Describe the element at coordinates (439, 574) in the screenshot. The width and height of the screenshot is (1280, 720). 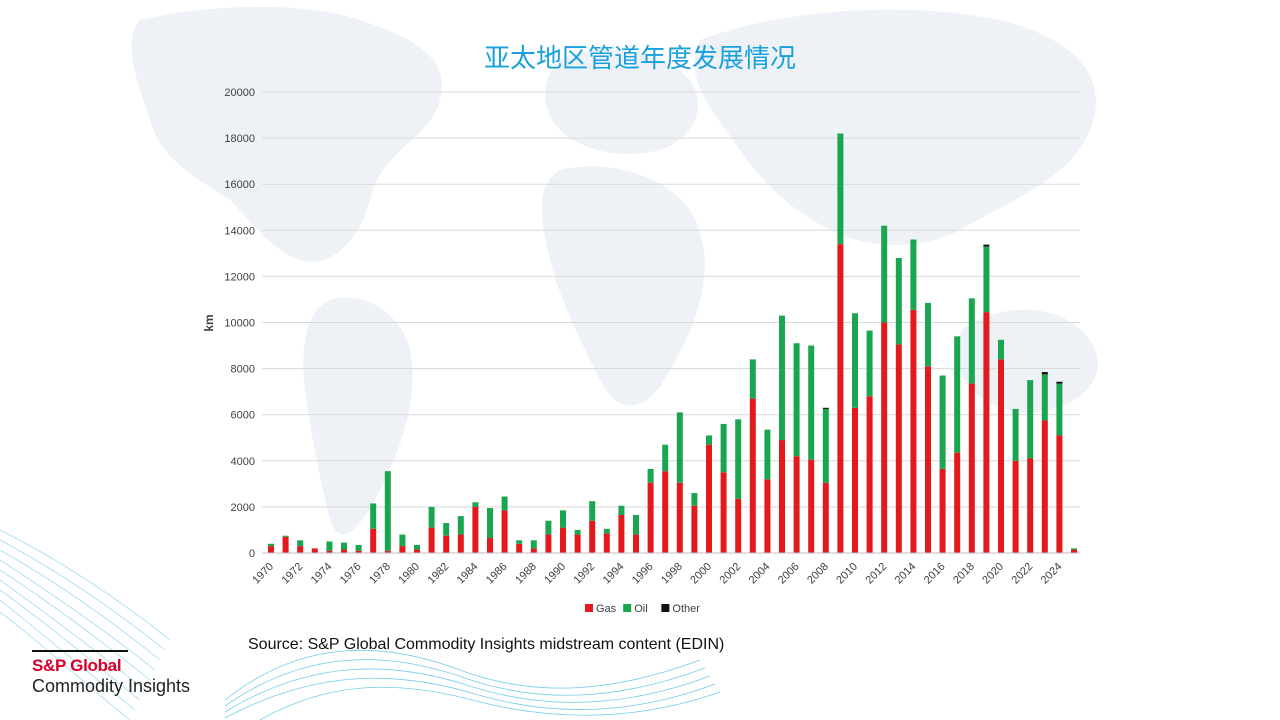
I see `x-tick-label: 1982` at that location.